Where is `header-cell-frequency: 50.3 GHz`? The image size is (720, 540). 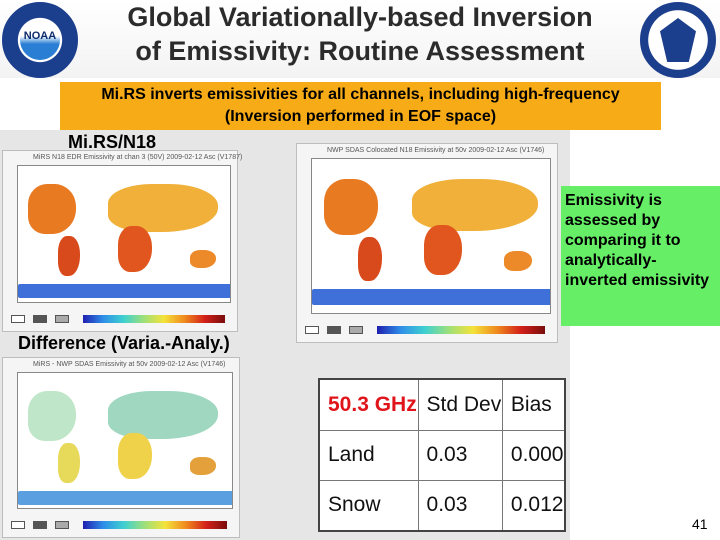
header-cell-frequency: 50.3 GHz is located at coordinates (368, 404).